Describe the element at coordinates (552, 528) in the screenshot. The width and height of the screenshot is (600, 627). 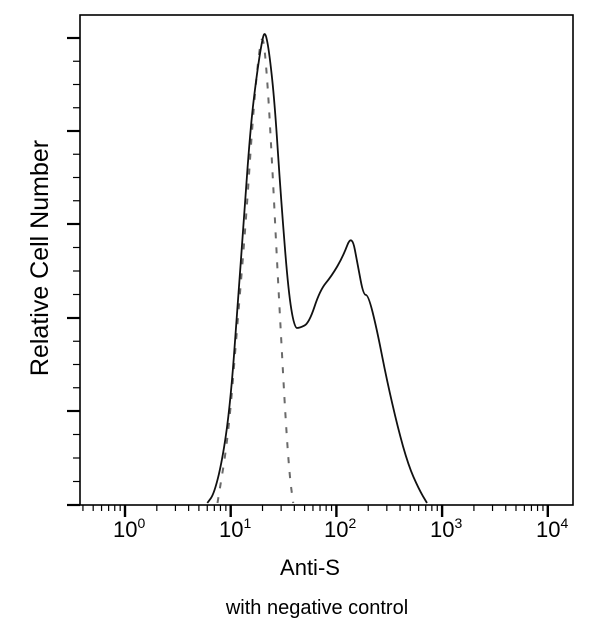
I see `x-tick-label-4: 10⁴` at that location.